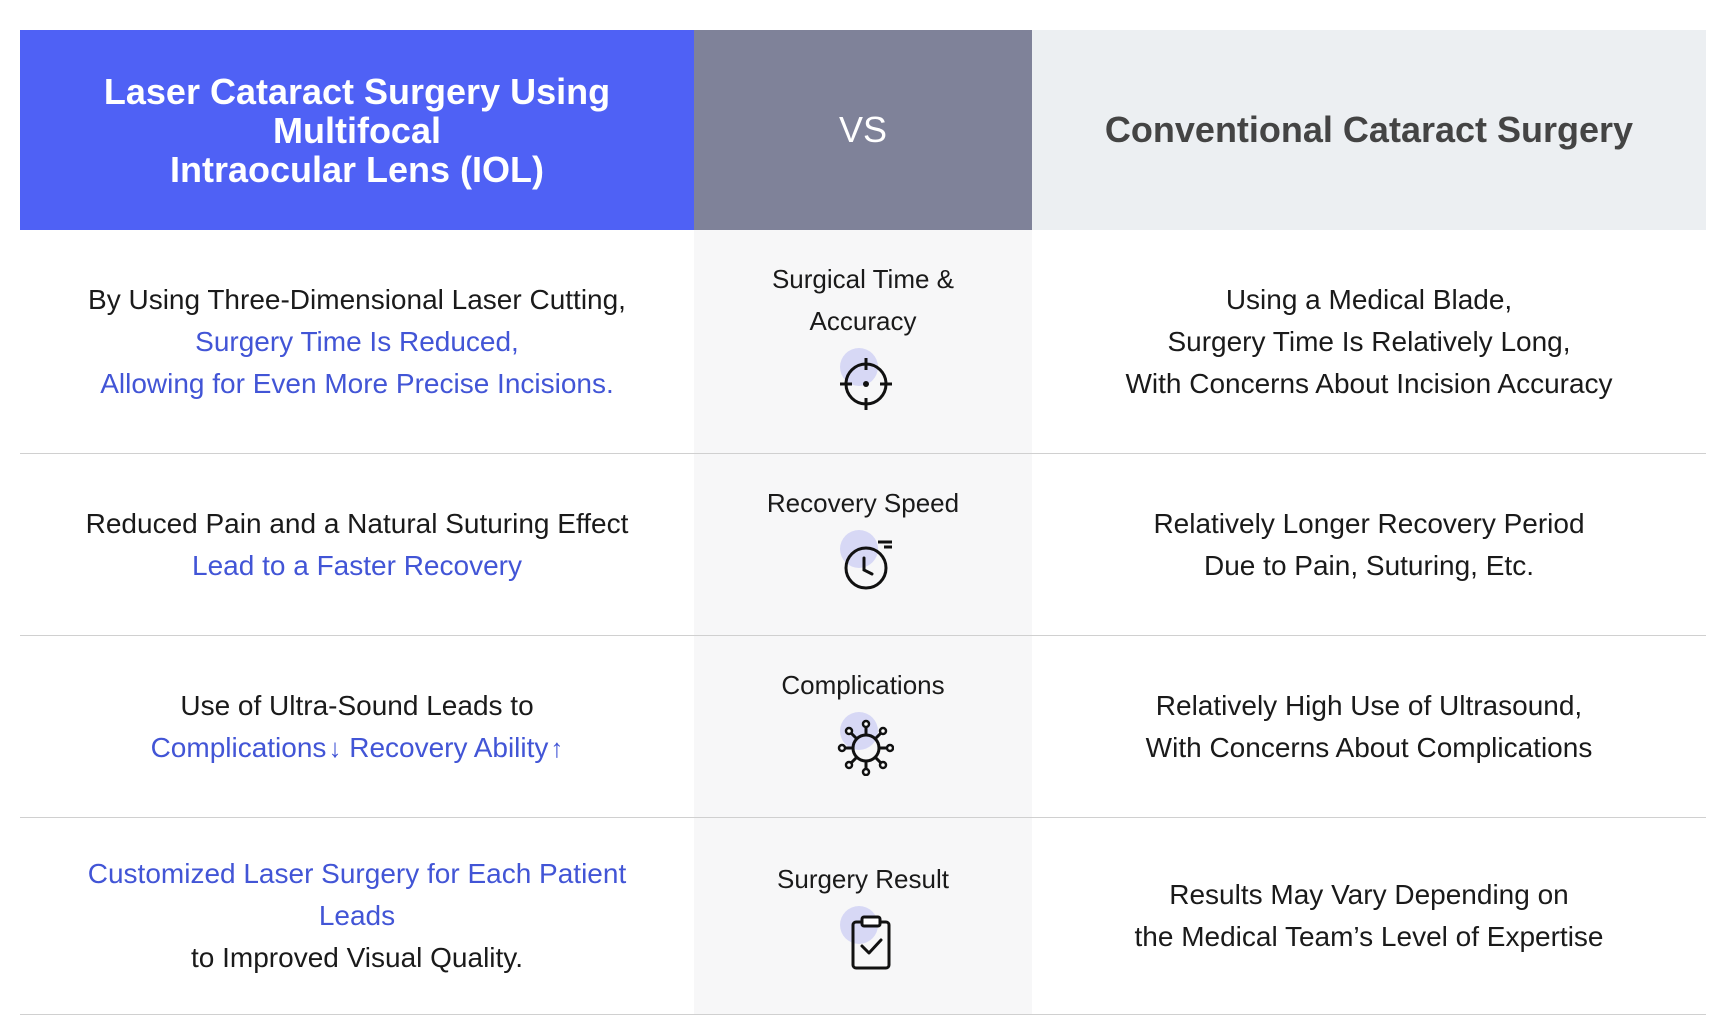  What do you see at coordinates (863, 744) in the screenshot?
I see `virus-icon` at bounding box center [863, 744].